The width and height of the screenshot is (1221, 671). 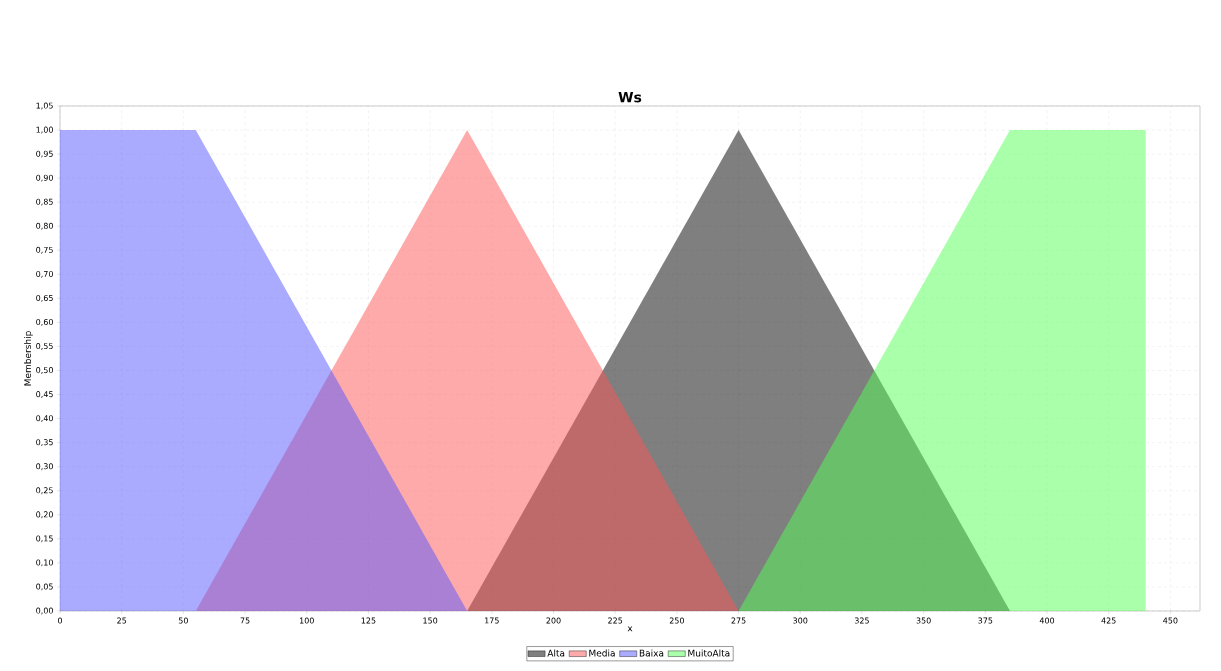 What do you see at coordinates (615, 620) in the screenshot?
I see `x-tick-label: 225` at bounding box center [615, 620].